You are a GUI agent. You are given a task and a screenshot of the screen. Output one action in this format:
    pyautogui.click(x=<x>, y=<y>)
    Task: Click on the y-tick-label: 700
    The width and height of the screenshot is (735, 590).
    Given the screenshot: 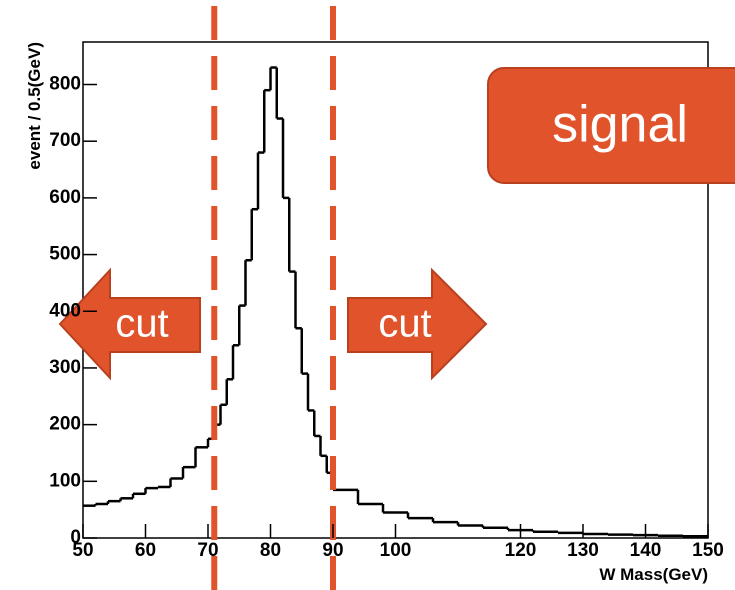 What is the action you would take?
    pyautogui.click(x=65, y=140)
    